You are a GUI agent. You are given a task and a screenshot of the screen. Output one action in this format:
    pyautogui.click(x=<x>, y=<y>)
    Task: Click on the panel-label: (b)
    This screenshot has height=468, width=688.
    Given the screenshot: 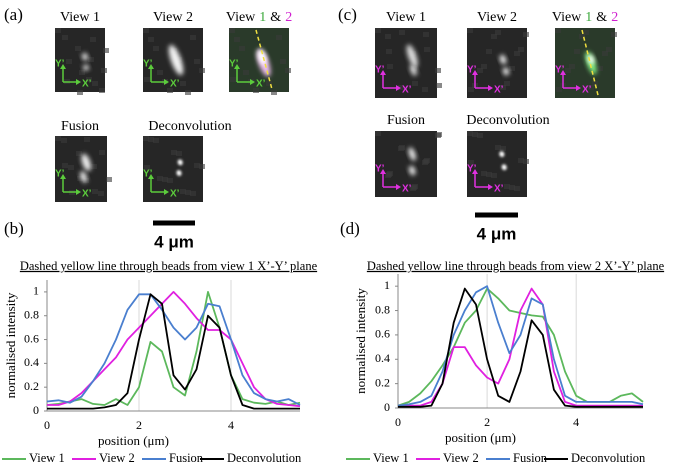 What is the action you would take?
    pyautogui.click(x=14, y=228)
    